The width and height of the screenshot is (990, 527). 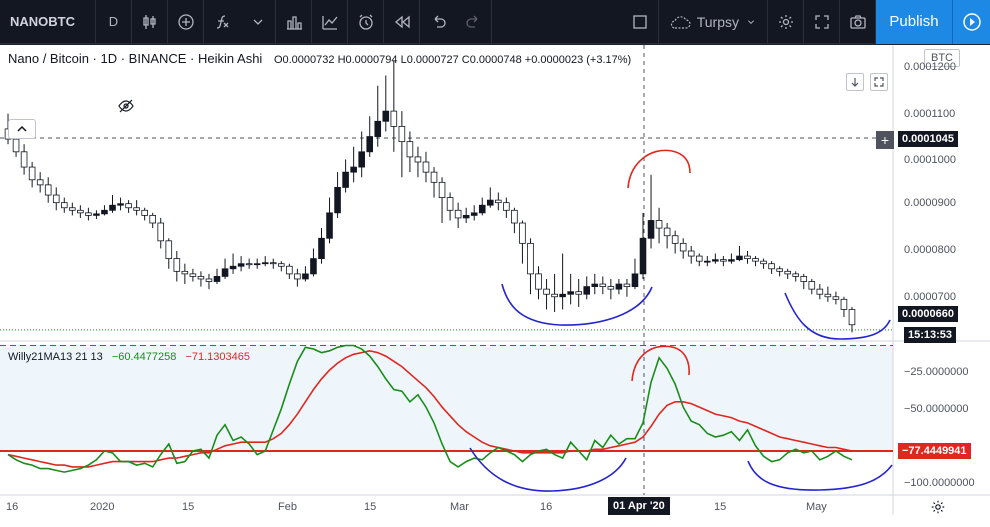 What do you see at coordinates (126, 108) in the screenshot?
I see `hide-indicators-icon` at bounding box center [126, 108].